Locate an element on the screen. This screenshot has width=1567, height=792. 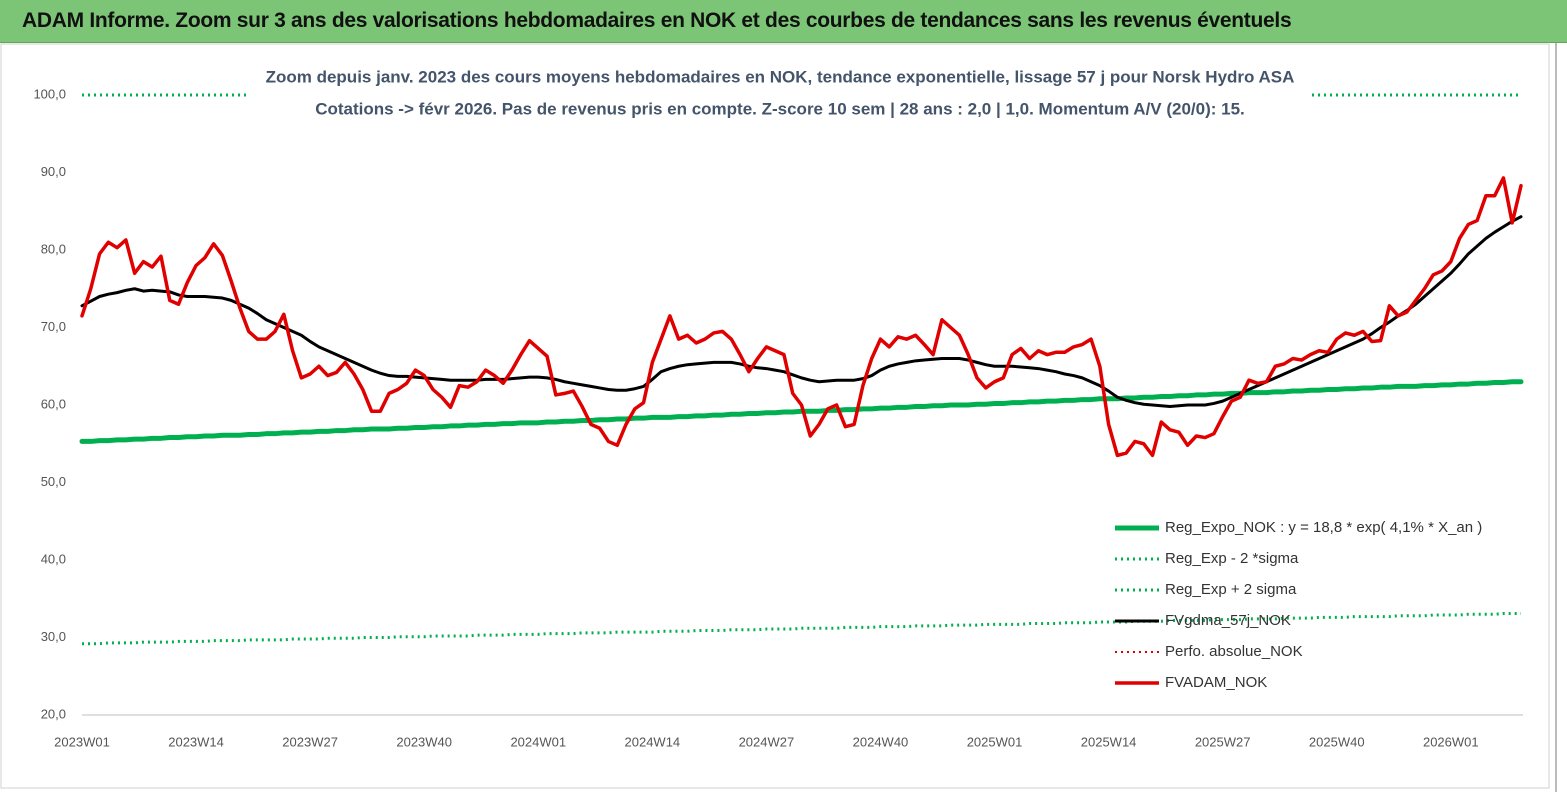
x-tick-label: 2024W01 is located at coordinates (538, 741).